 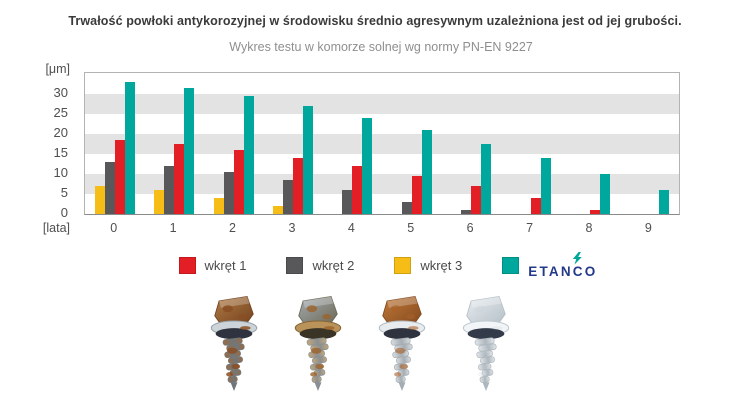 I want to click on bar-wkręt-2-year-3, so click(x=287, y=197).